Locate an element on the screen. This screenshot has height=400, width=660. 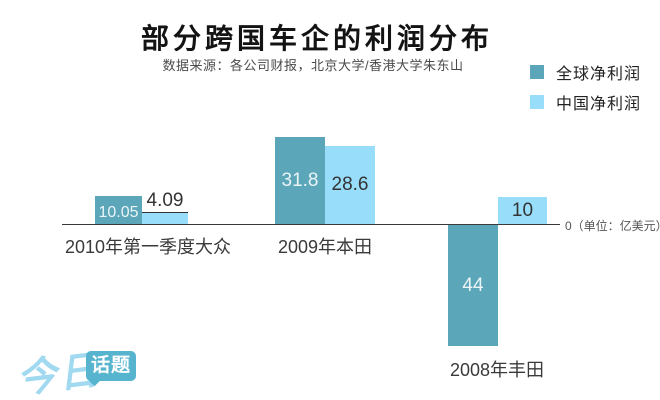
bar-global-honda-2009: 31.8 is located at coordinates (300, 180).